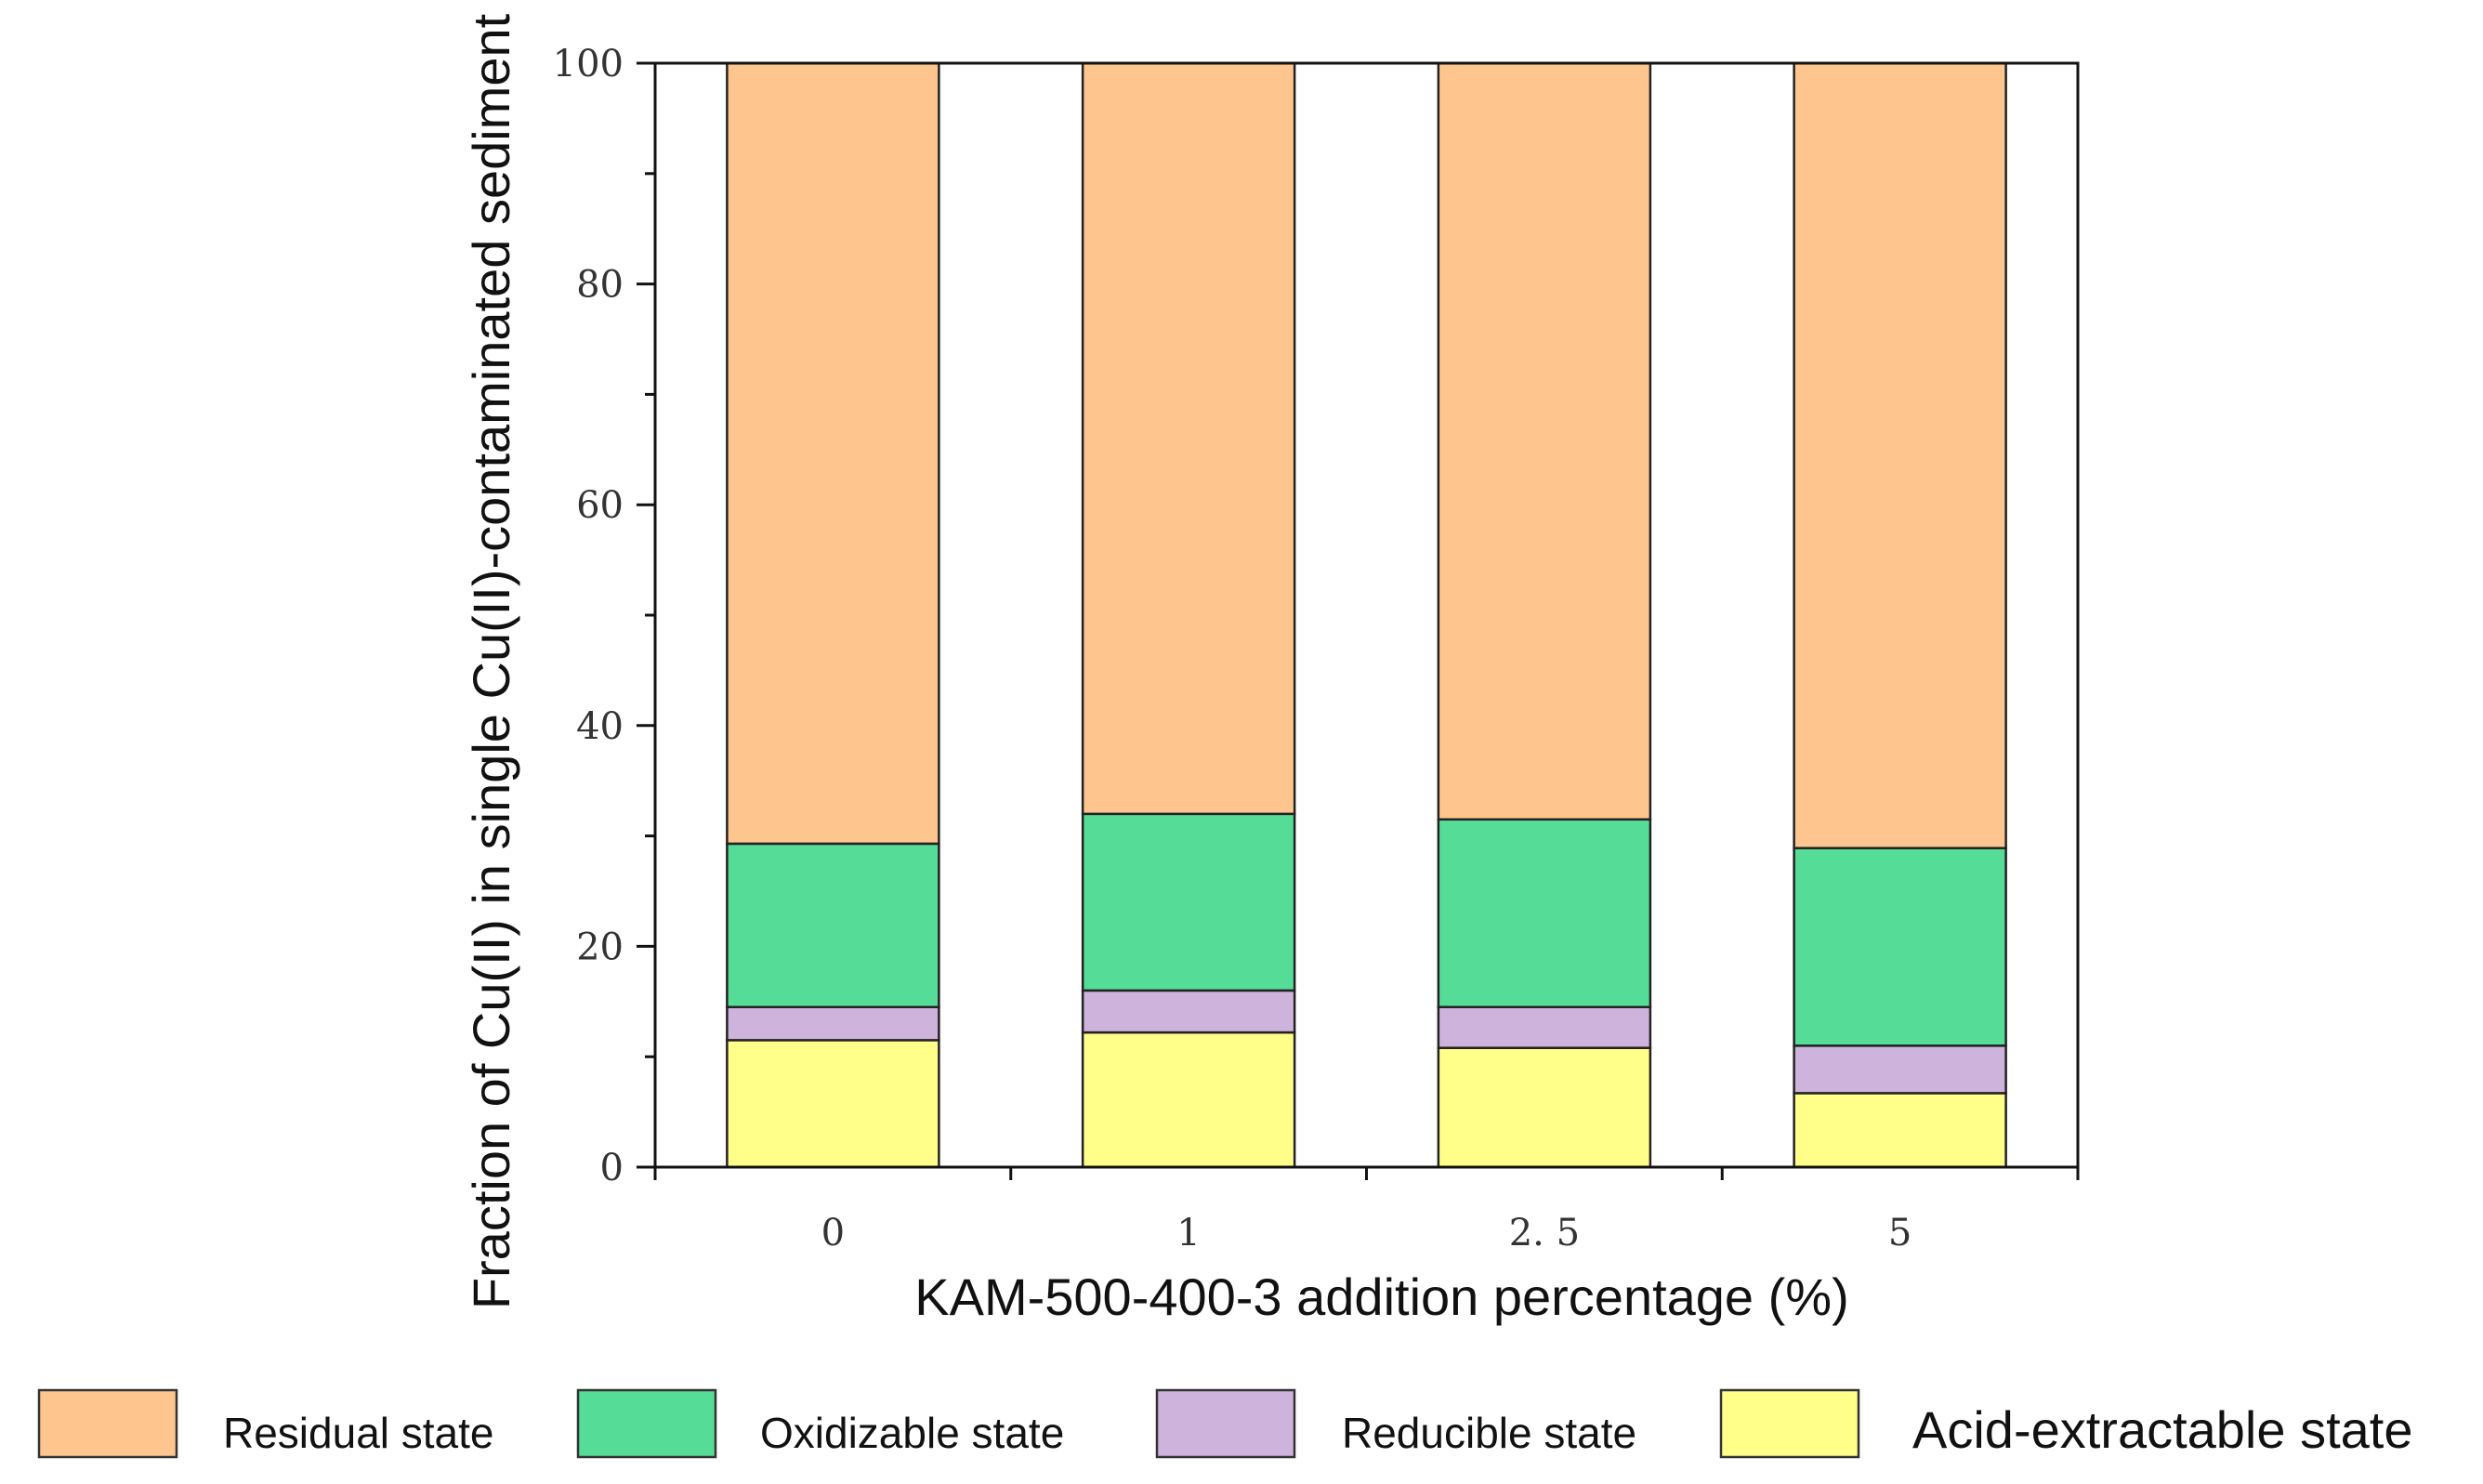 The width and height of the screenshot is (2483, 1484). I want to click on legend-label-oxidizable-state: Oxidizable state, so click(912, 1433).